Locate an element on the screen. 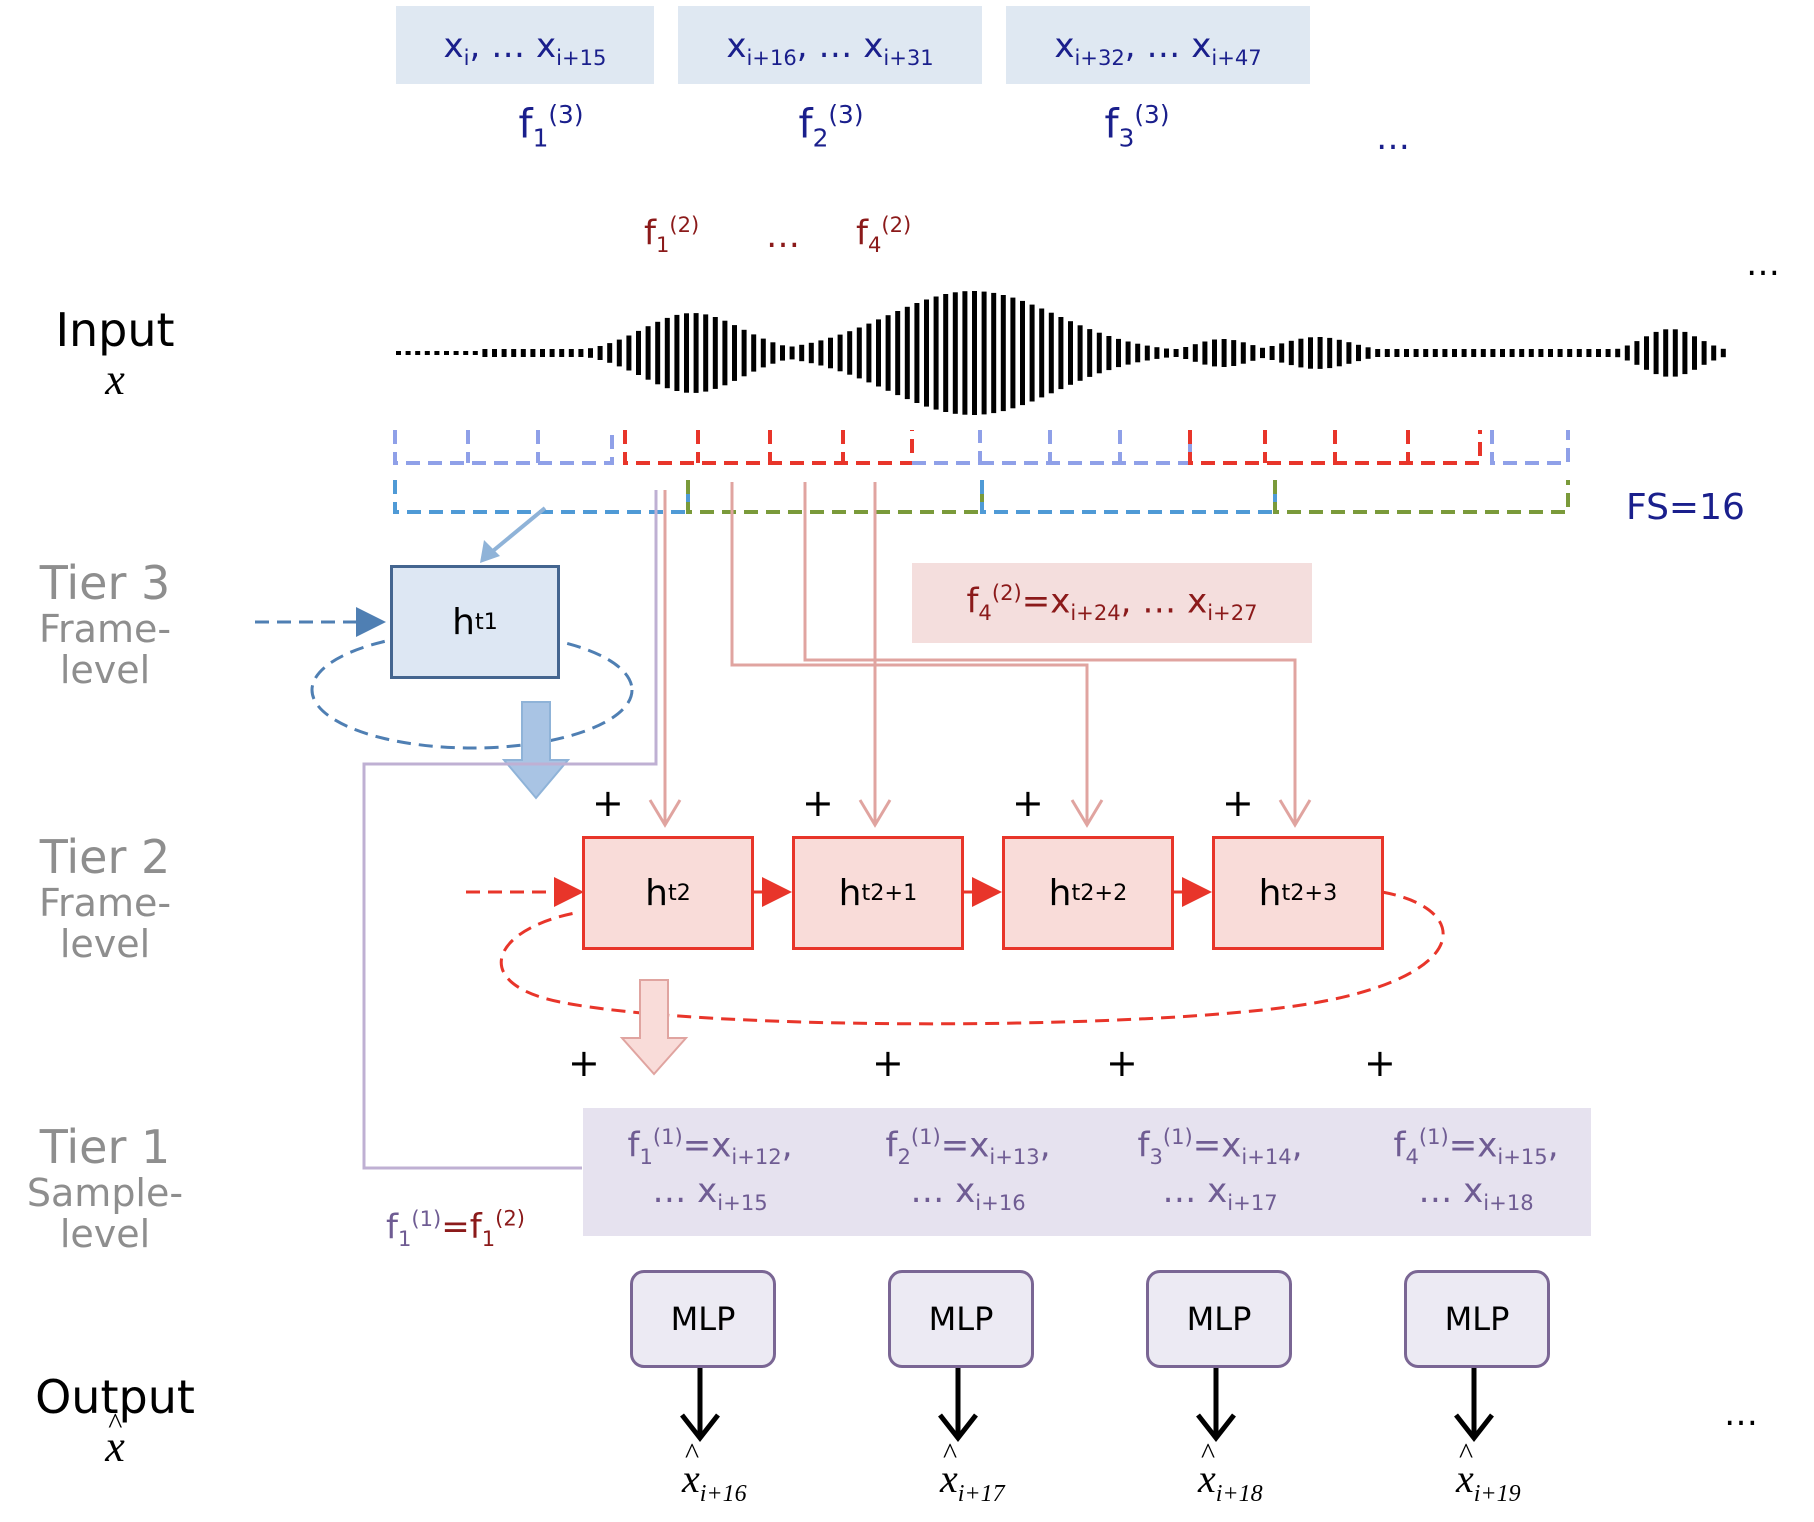 This screenshot has height=1522, width=1814. tier1-sublabel-1: Sample- is located at coordinates (105, 1192).